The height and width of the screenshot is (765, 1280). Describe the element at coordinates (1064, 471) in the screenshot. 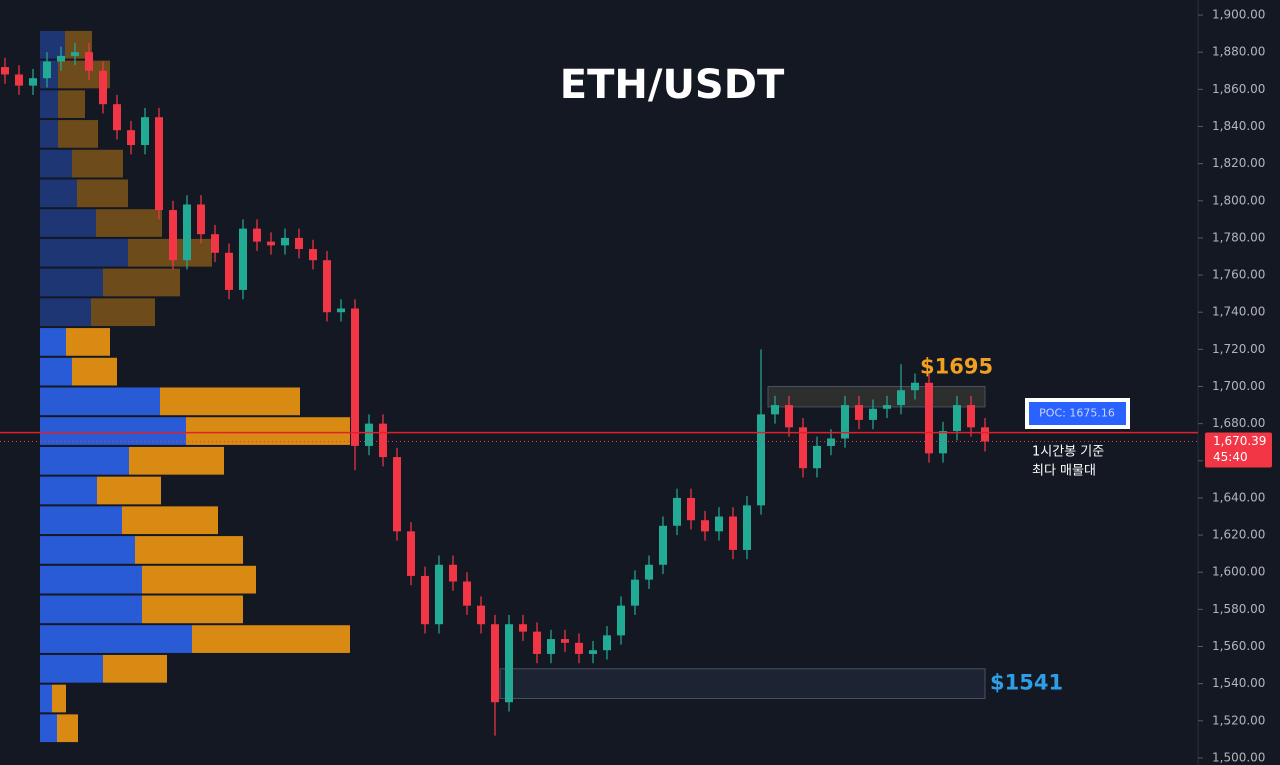

I see `note-line: 최다 매물대` at that location.